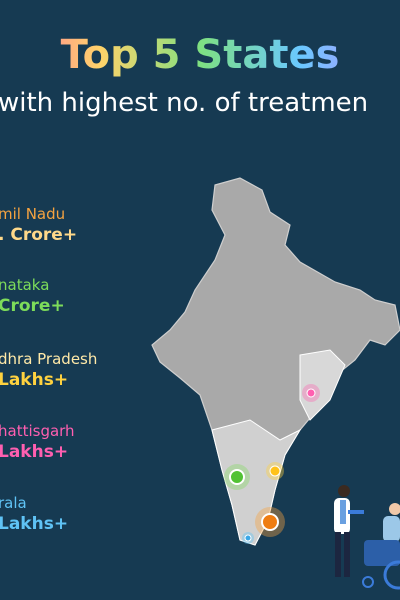 Image resolution: width=400 pixels, height=600 pixels. I want to click on title: Top 5 States, so click(200, 55).